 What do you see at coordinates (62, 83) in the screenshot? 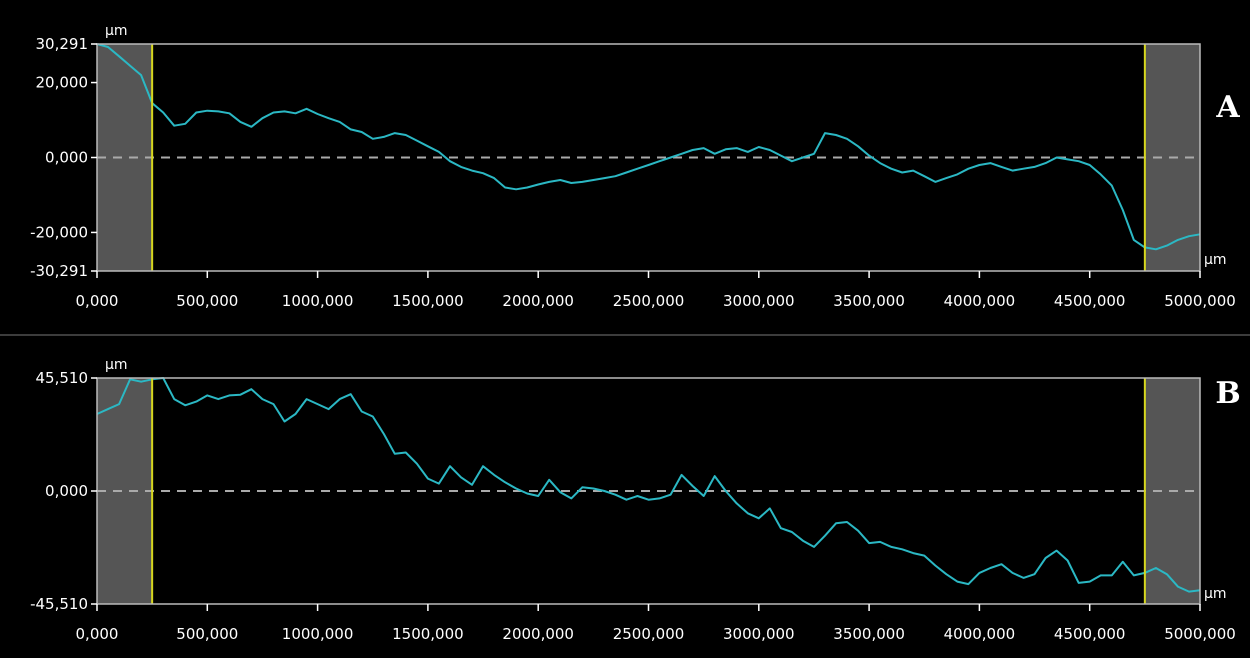
I see `y-tick-label: 20,000` at bounding box center [62, 83].